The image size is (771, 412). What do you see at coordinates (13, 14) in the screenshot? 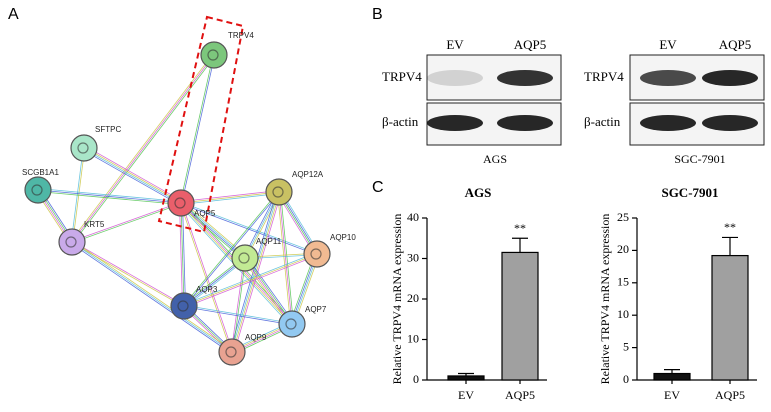
I see `panel-label: A` at bounding box center [13, 14].